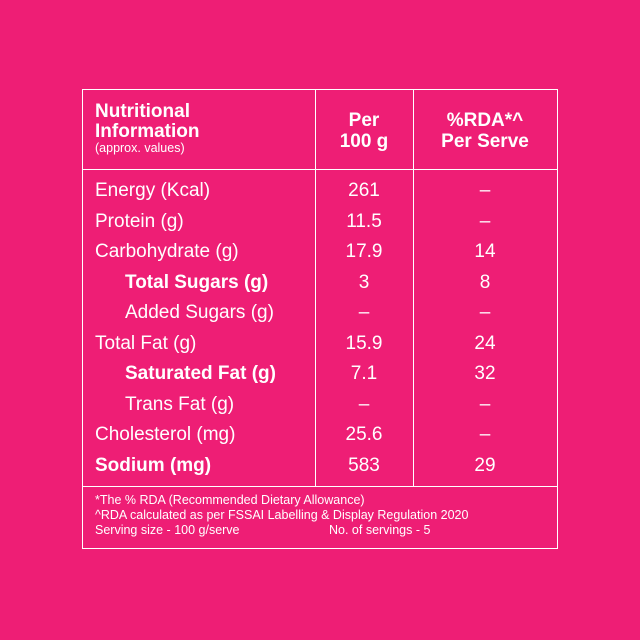 Image resolution: width=640 pixels, height=640 pixels. Describe the element at coordinates (320, 283) in the screenshot. I see `table-row: Total Sugars (g) 3 8` at that location.